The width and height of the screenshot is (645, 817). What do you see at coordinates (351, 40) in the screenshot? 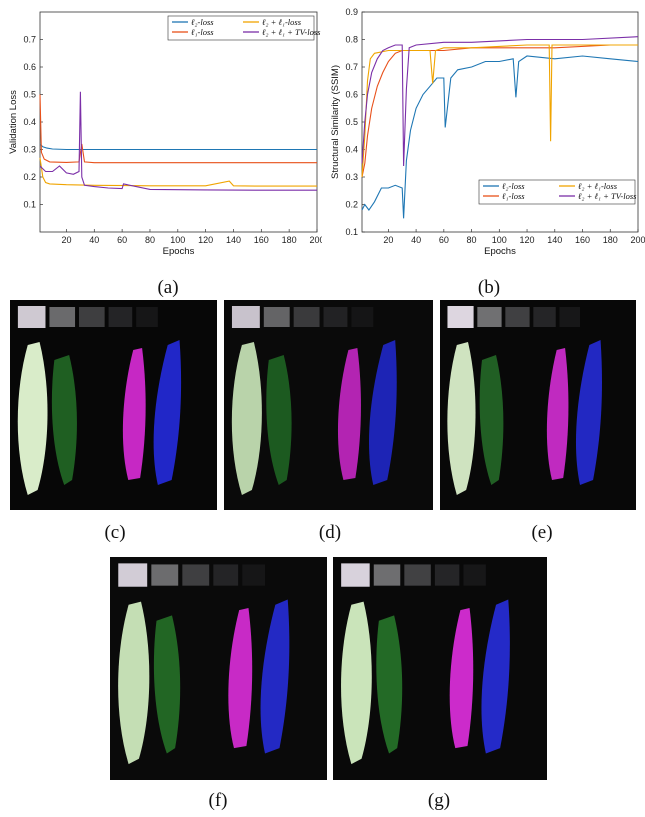
I see `y-tick-label: 0.8` at bounding box center [351, 40].